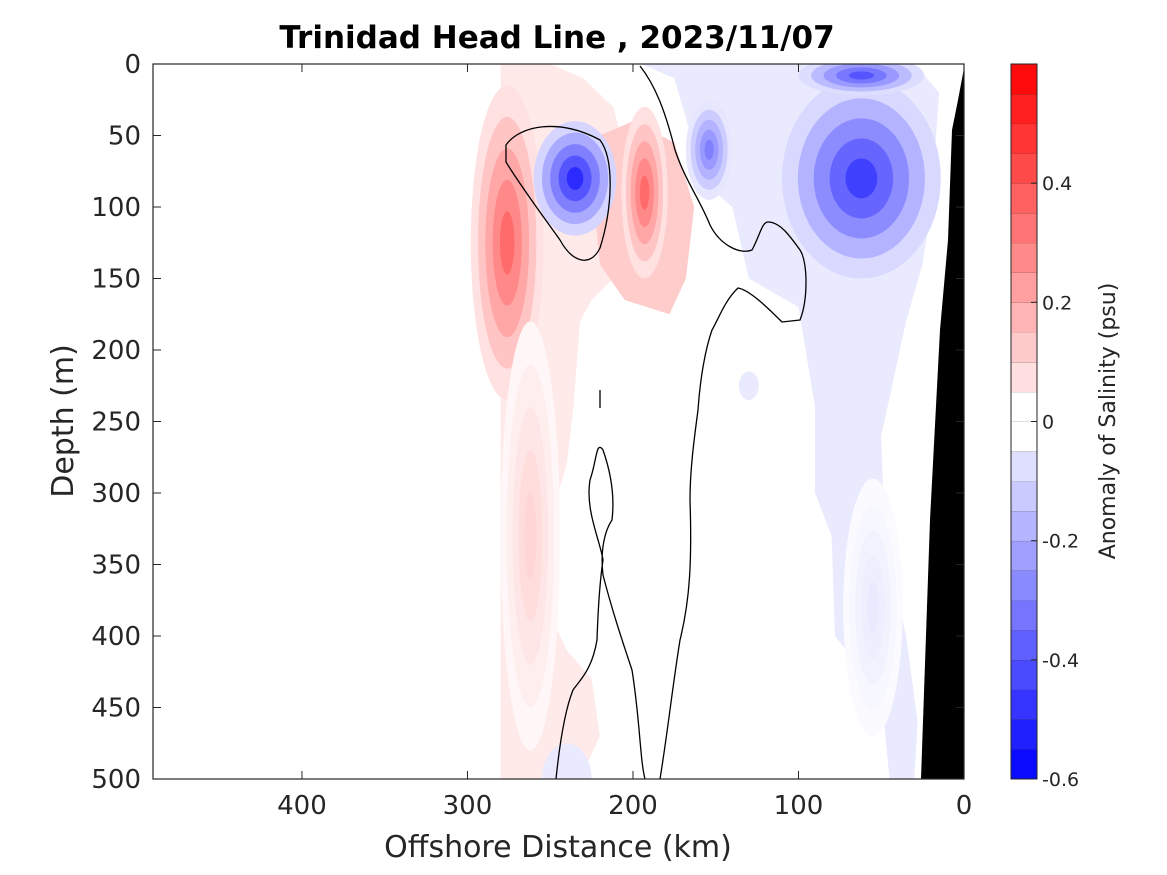 The image size is (1167, 875). Describe the element at coordinates (1060, 661) in the screenshot. I see `colorbar-tick-label: -0.4` at that location.